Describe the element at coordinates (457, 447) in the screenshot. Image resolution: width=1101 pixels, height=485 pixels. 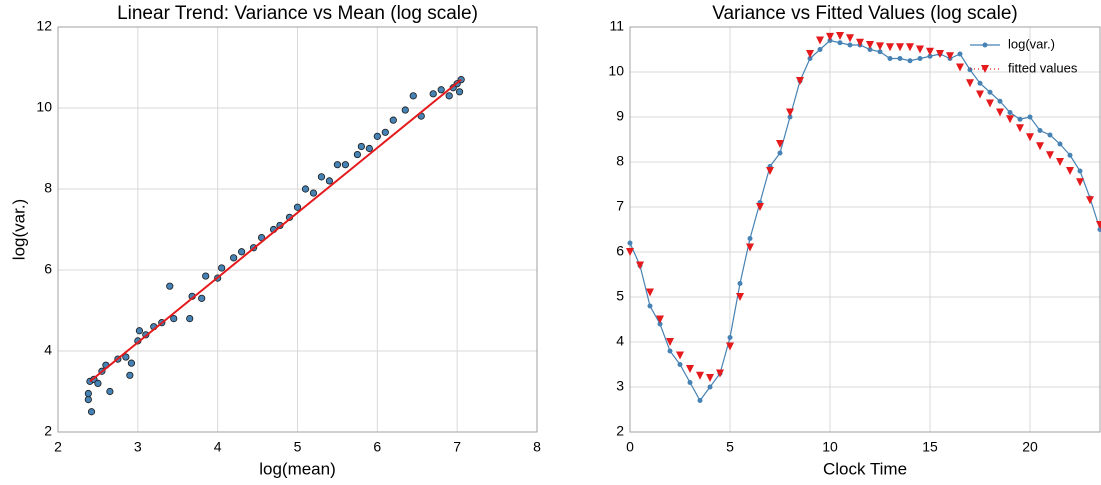
I see `x-tick-label: 7` at that location.